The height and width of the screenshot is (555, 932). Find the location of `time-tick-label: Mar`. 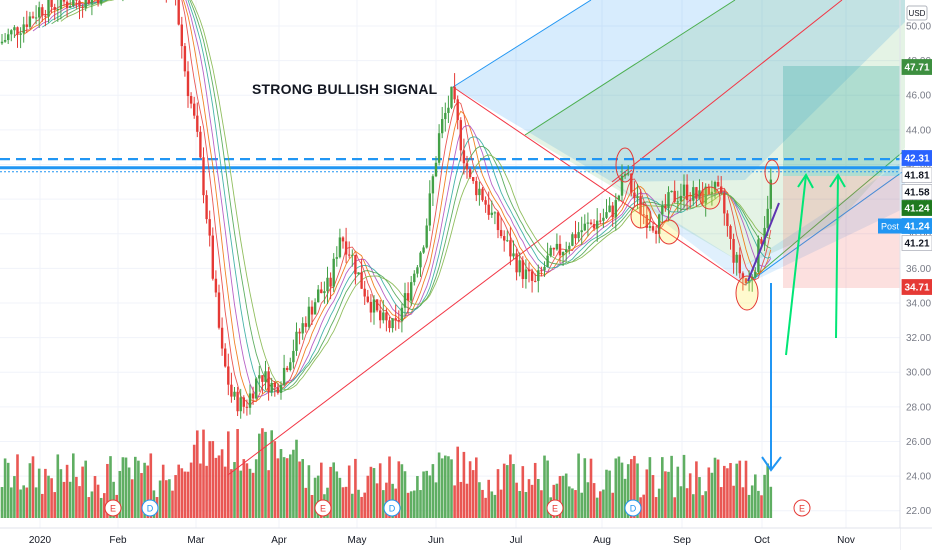

time-tick-label: Mar is located at coordinates (196, 540).